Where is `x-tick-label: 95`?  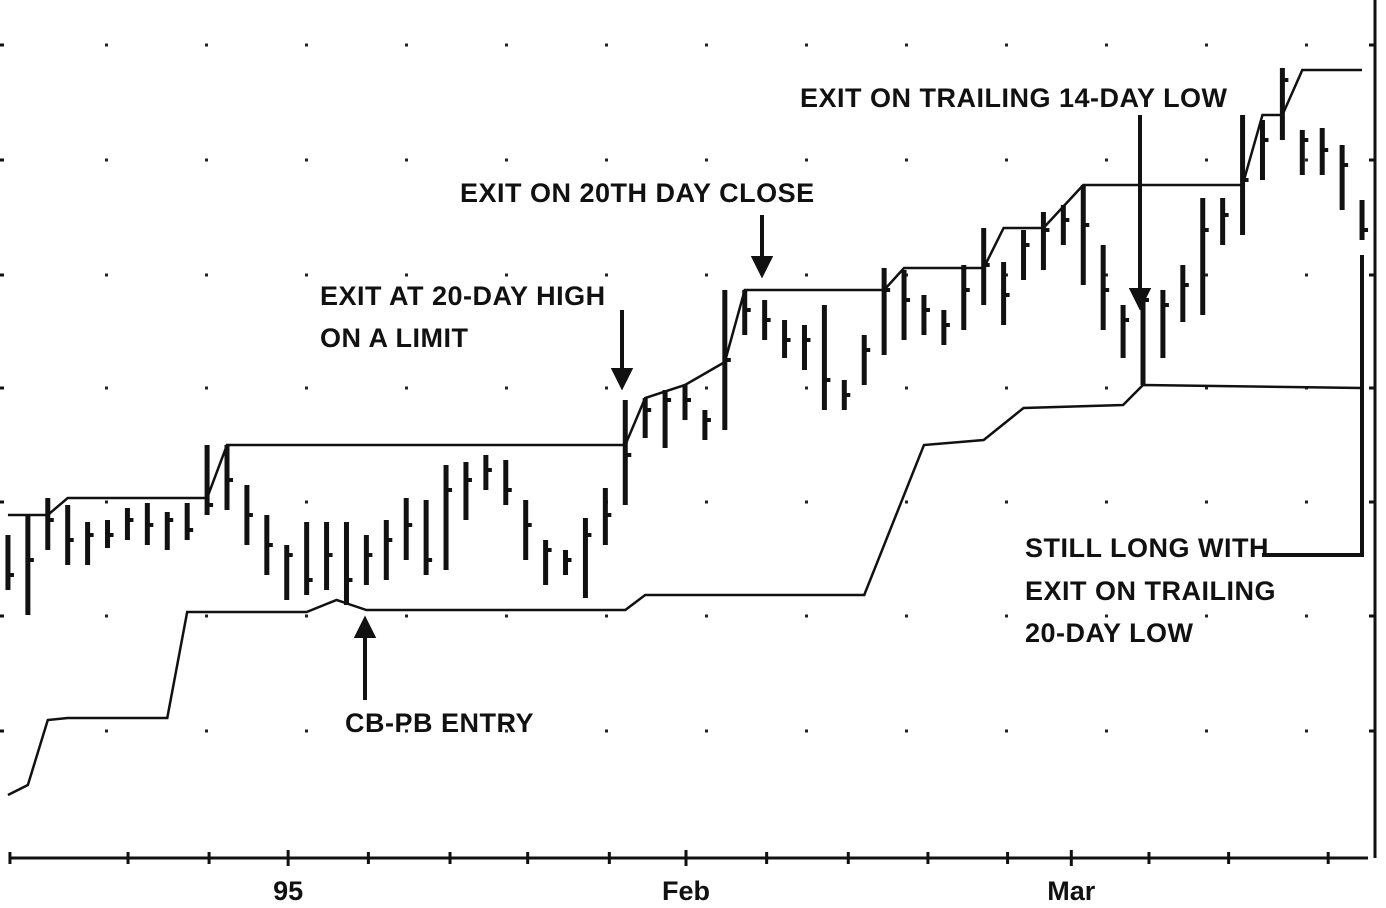
x-tick-label: 95 is located at coordinates (288, 891).